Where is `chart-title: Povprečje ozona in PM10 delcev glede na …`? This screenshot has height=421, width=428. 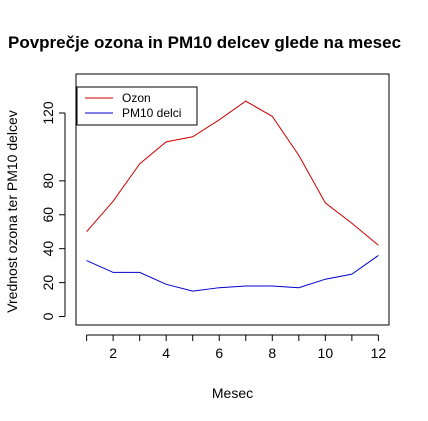 chart-title: Povprečje ozona in PM10 delcev glede na … is located at coordinates (204, 42).